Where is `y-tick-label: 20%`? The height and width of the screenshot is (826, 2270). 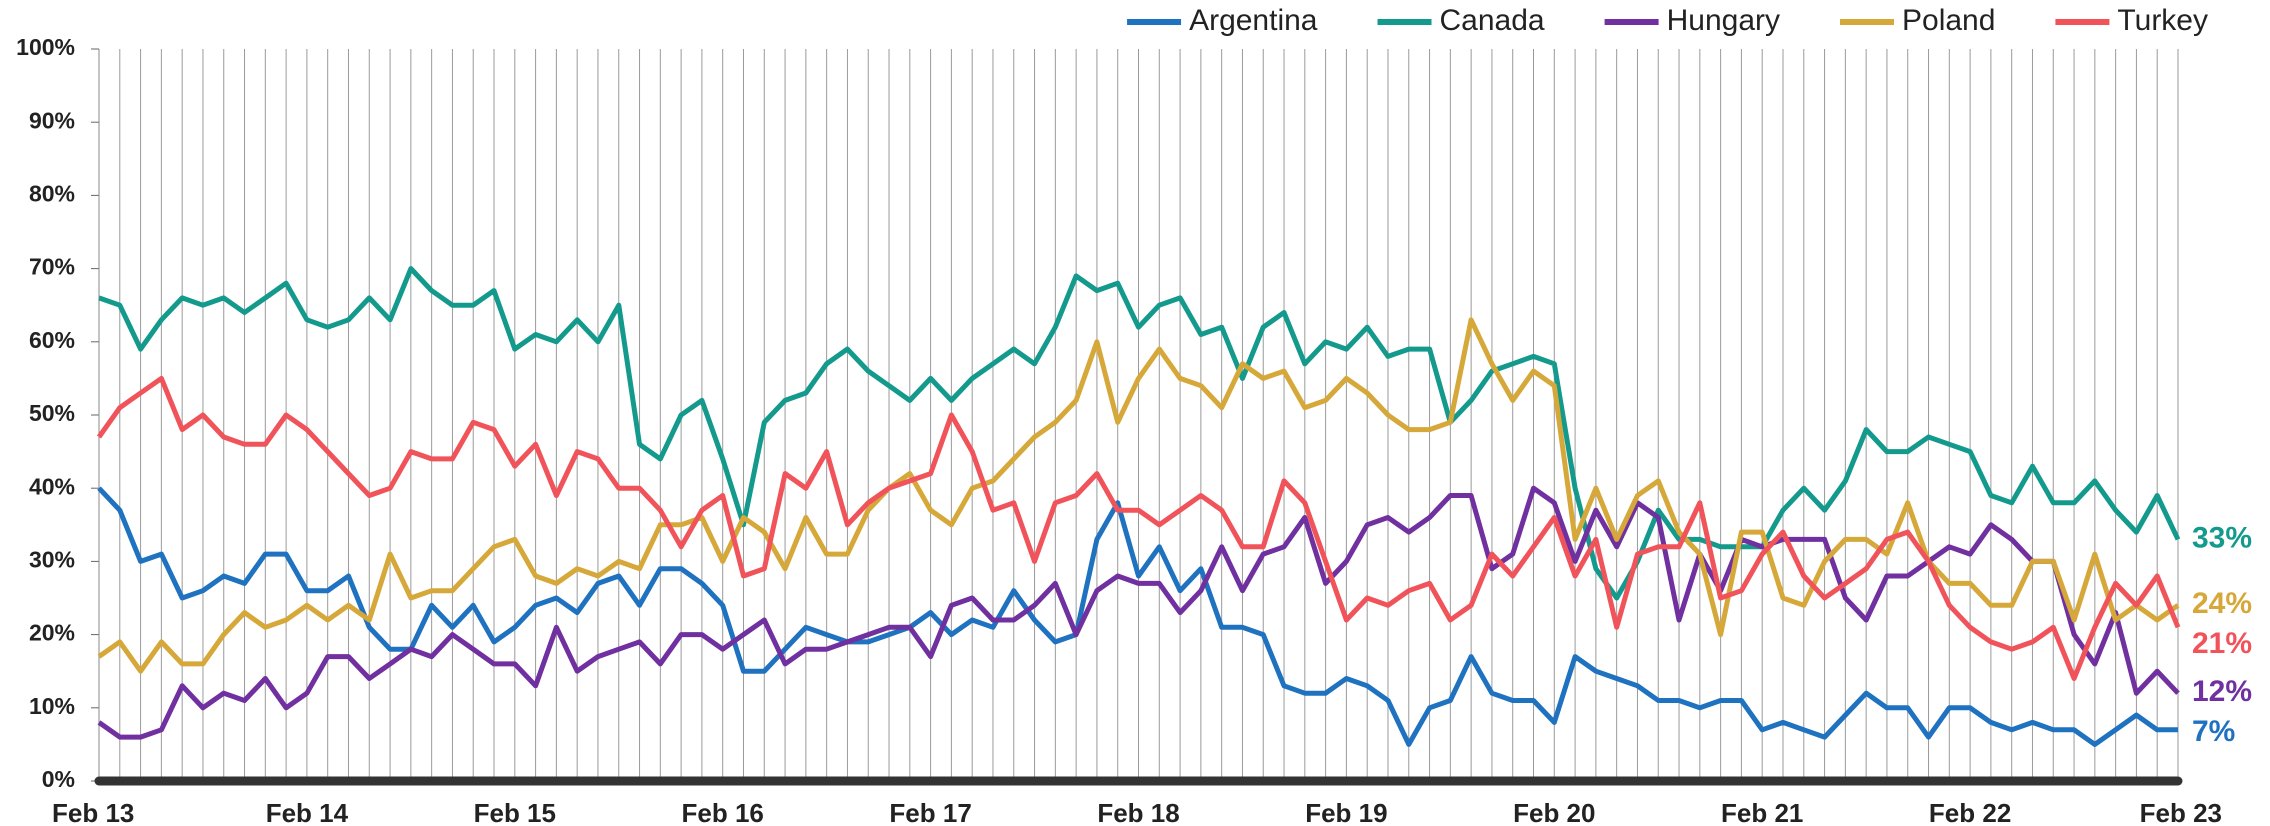
y-tick-label: 20% is located at coordinates (52, 633).